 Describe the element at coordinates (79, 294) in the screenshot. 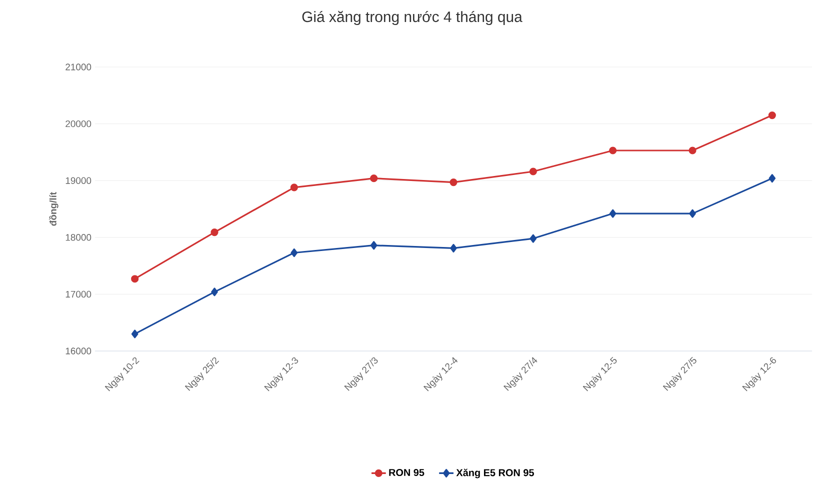

I see `y-tick-label: 17000` at that location.